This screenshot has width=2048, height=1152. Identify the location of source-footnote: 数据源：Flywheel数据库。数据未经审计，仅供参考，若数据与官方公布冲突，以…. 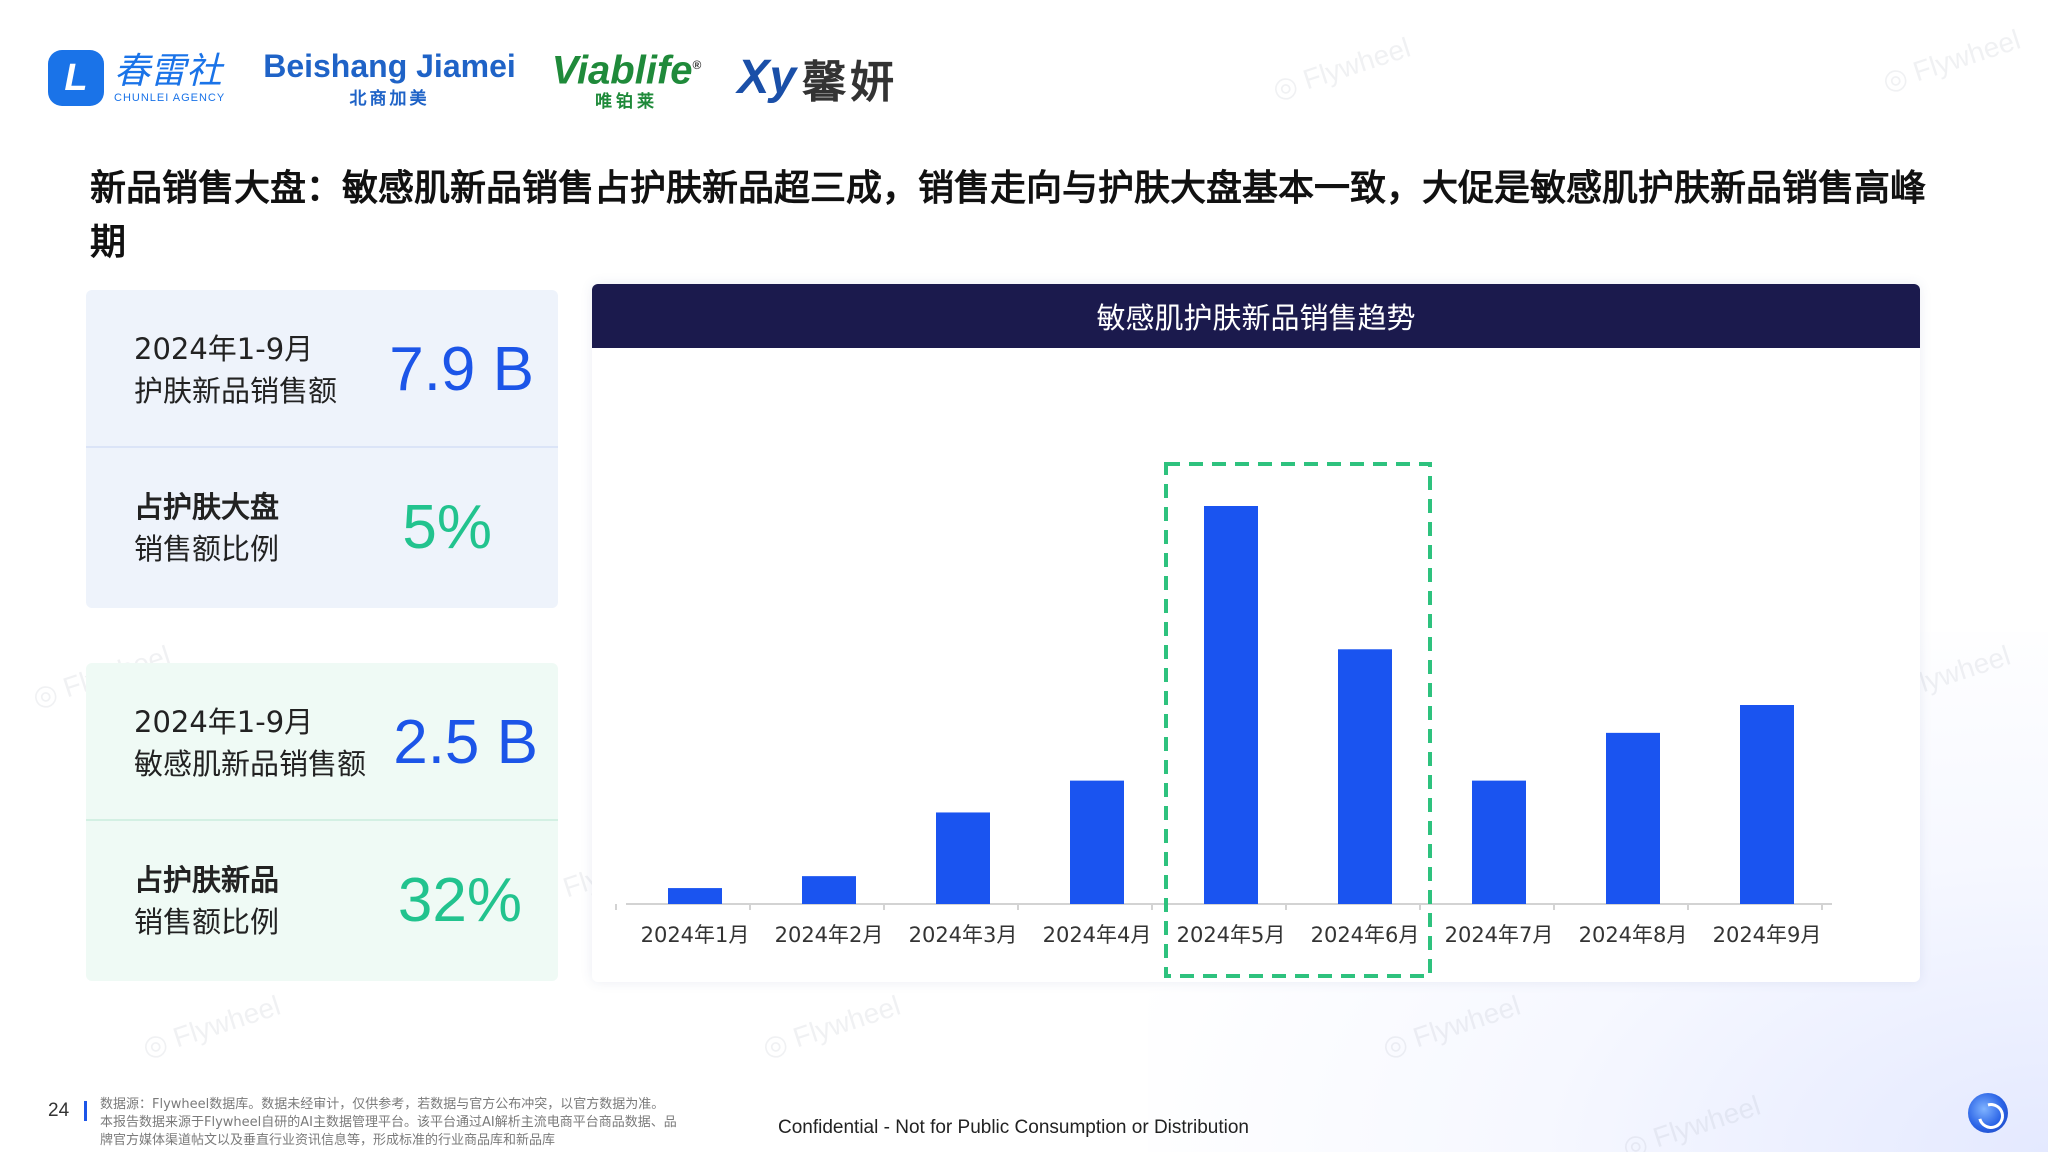
(435, 1123).